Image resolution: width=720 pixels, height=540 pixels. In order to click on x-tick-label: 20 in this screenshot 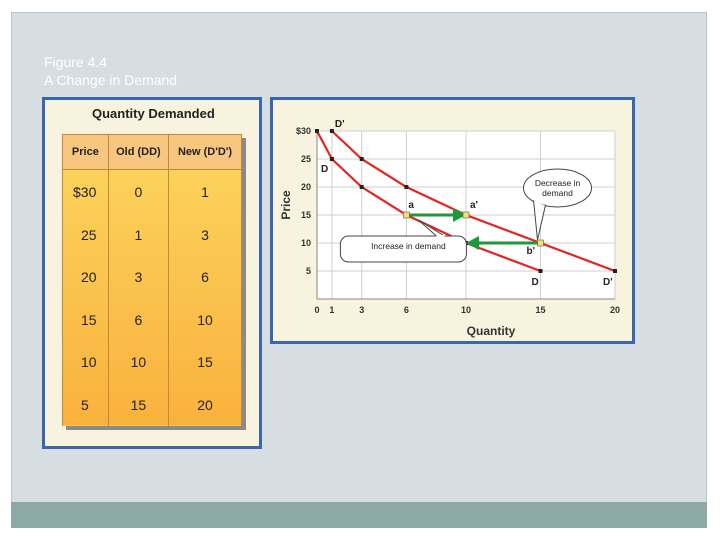, I will do `click(615, 310)`.